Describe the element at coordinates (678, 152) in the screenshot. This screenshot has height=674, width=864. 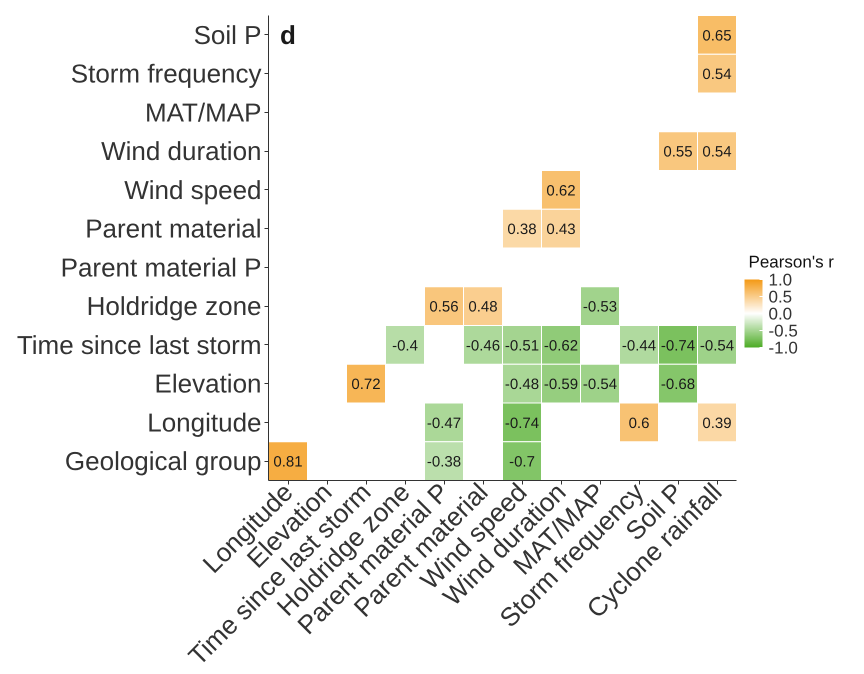
I see `data-label: 0.55` at that location.